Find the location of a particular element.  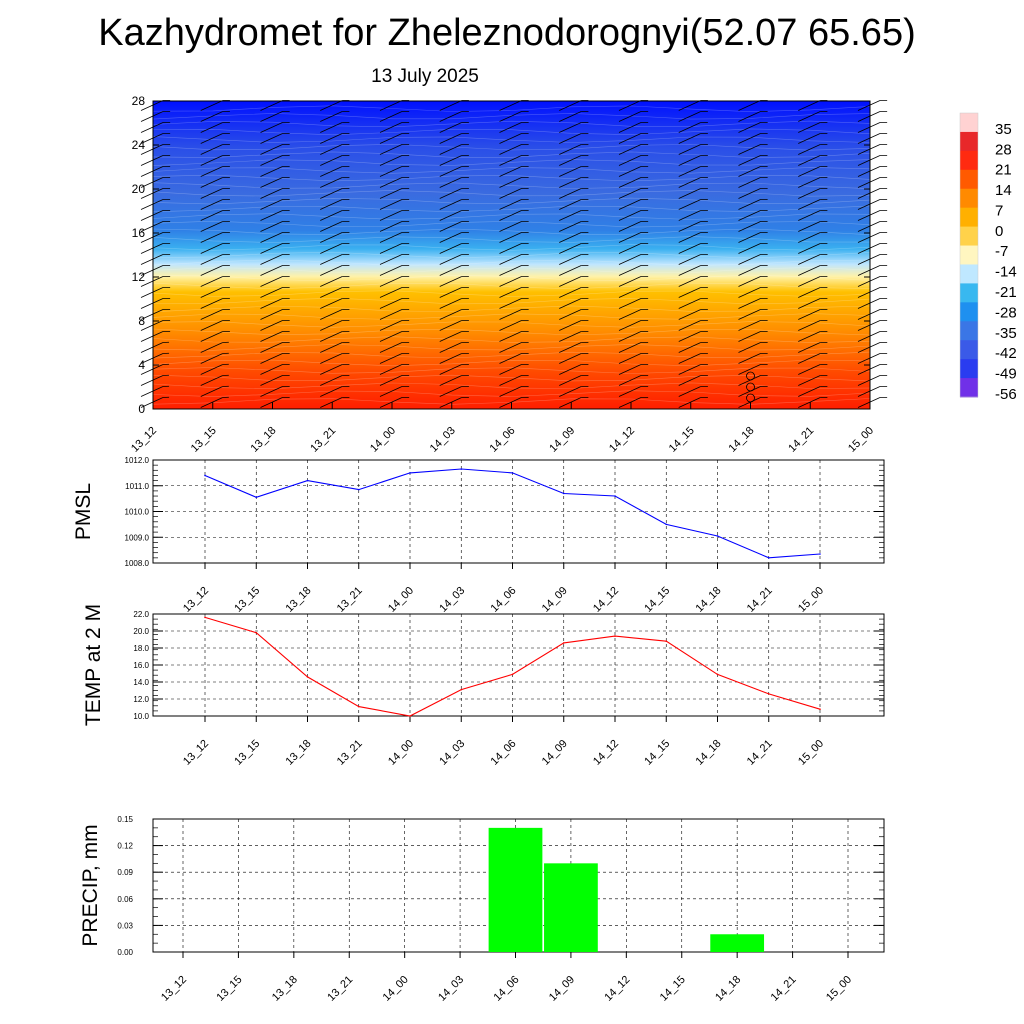

y-tick-label: 1010.0 is located at coordinates (137, 512).